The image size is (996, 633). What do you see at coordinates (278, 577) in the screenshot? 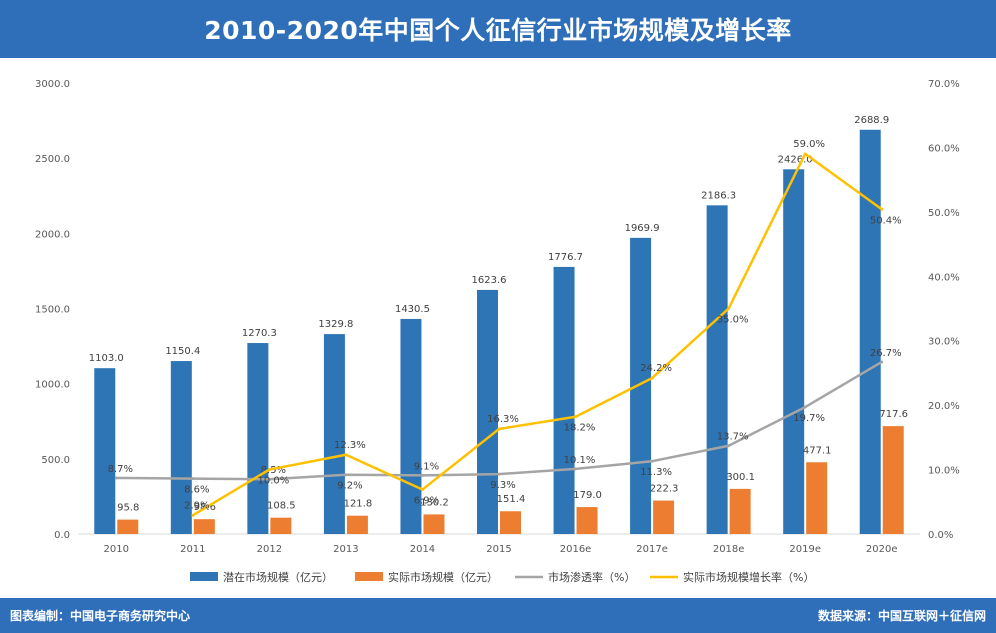
I see `legend-item: 潜在市场规模（亿元）` at bounding box center [278, 577].